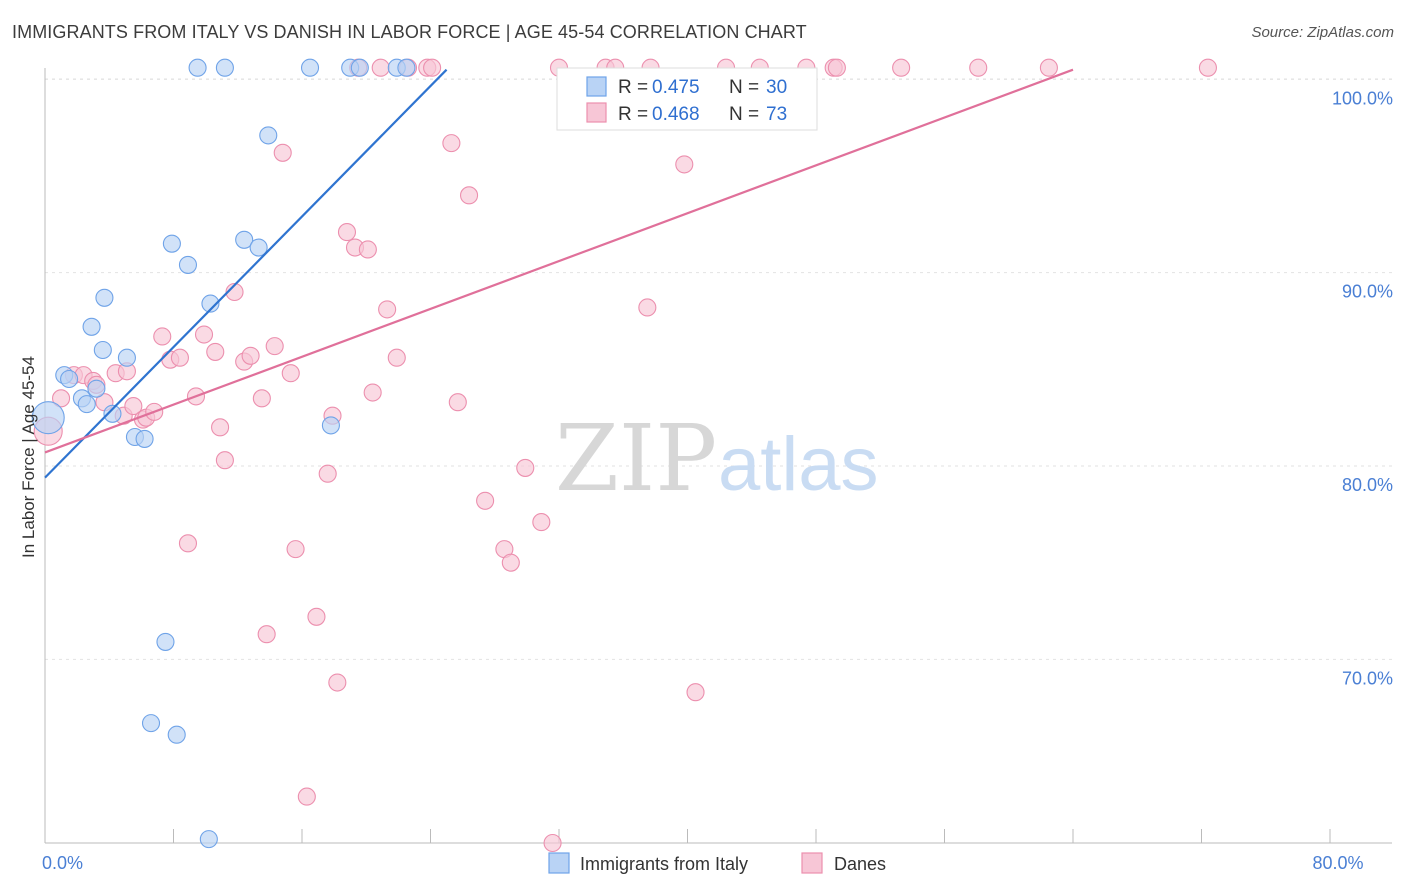  Describe the element at coordinates (744, 87) in the screenshot. I see `legend-n-label-italy: N =` at that location.